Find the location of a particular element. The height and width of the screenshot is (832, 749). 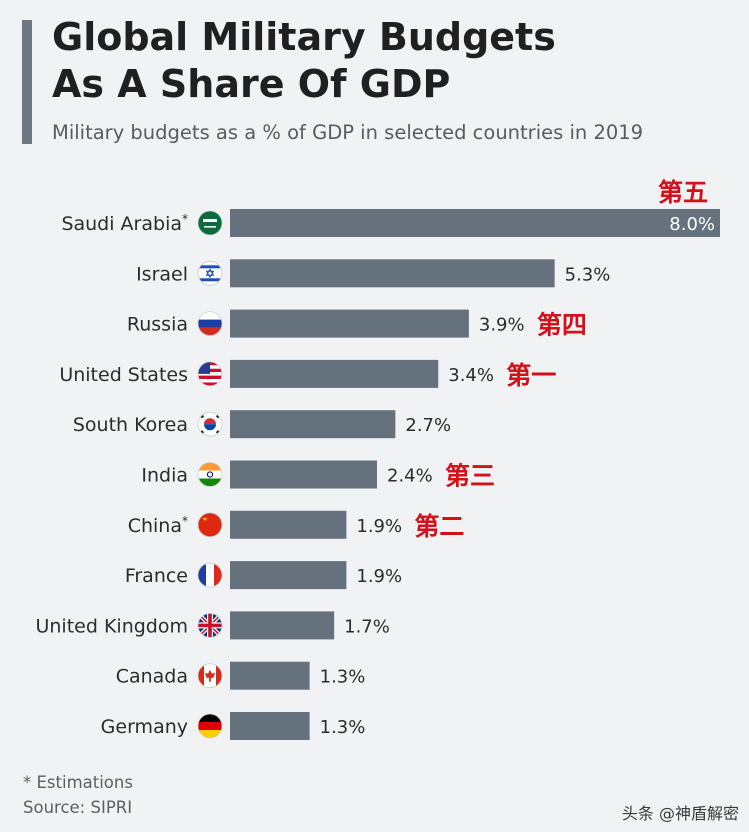

bar-row: United Kingdom 1.7% is located at coordinates (212, 625).